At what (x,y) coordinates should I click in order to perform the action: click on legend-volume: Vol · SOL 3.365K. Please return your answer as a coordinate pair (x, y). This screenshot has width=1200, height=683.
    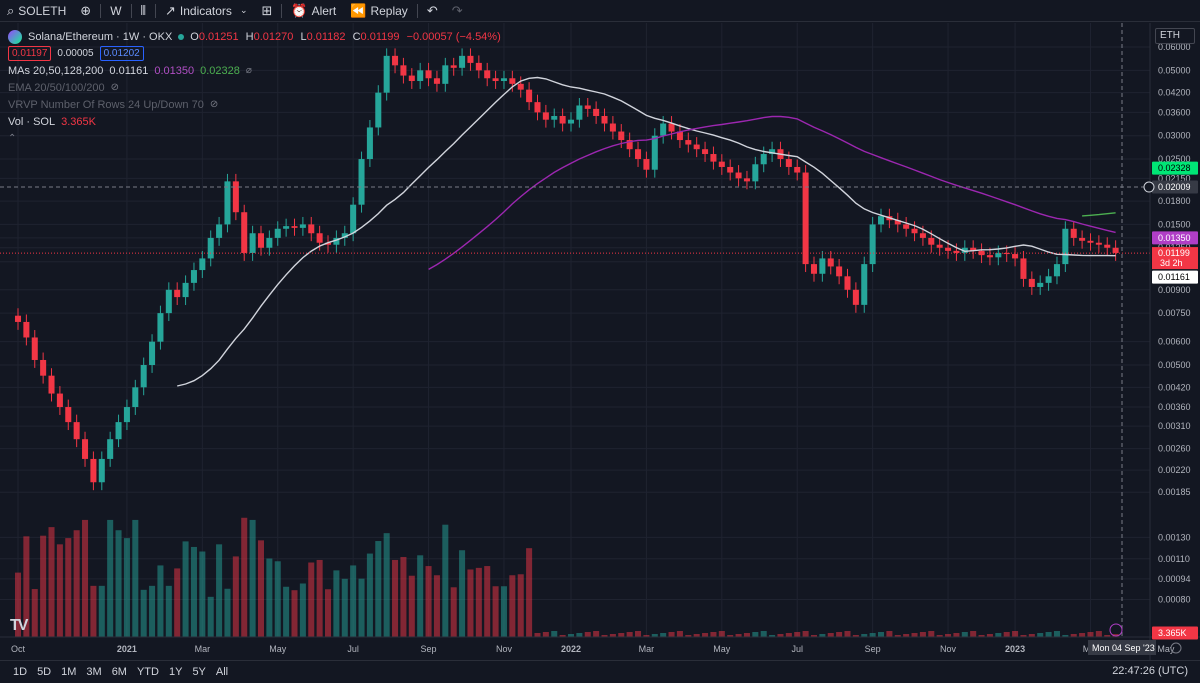
    Looking at the image, I should click on (256, 121).